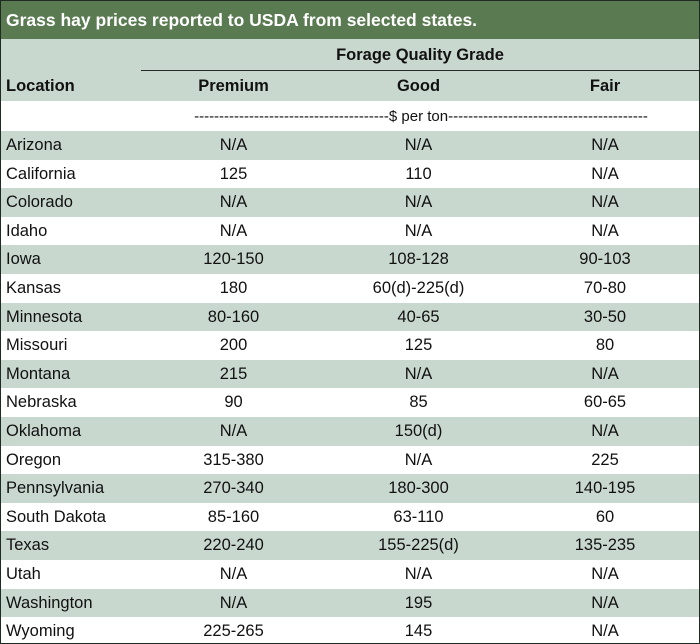 The image size is (700, 644). I want to click on premium-cell: 125, so click(233, 173).